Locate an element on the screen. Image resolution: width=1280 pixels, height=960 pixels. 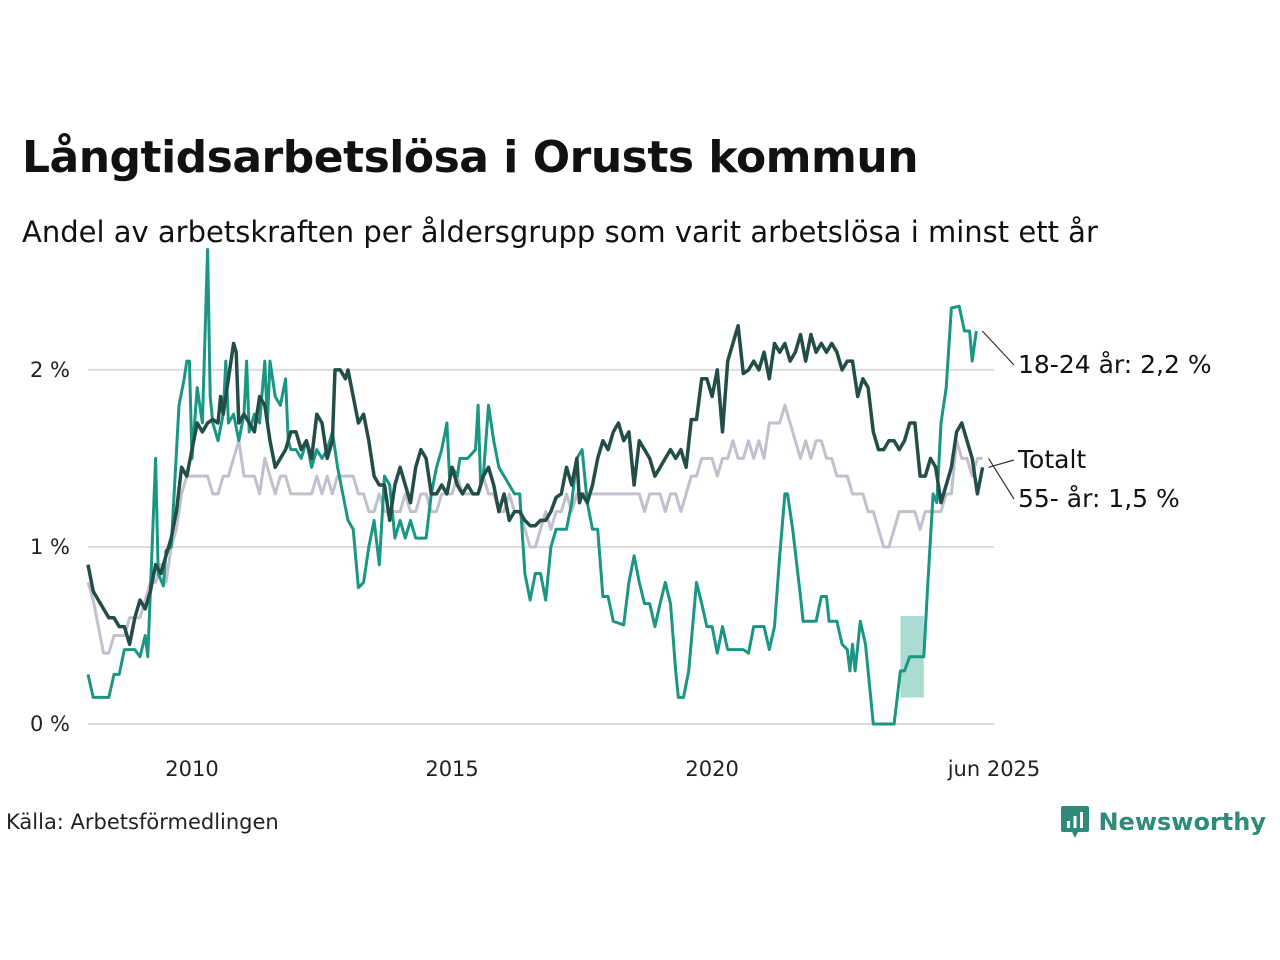
newsworthy-logo-icon is located at coordinates (1075, 822).